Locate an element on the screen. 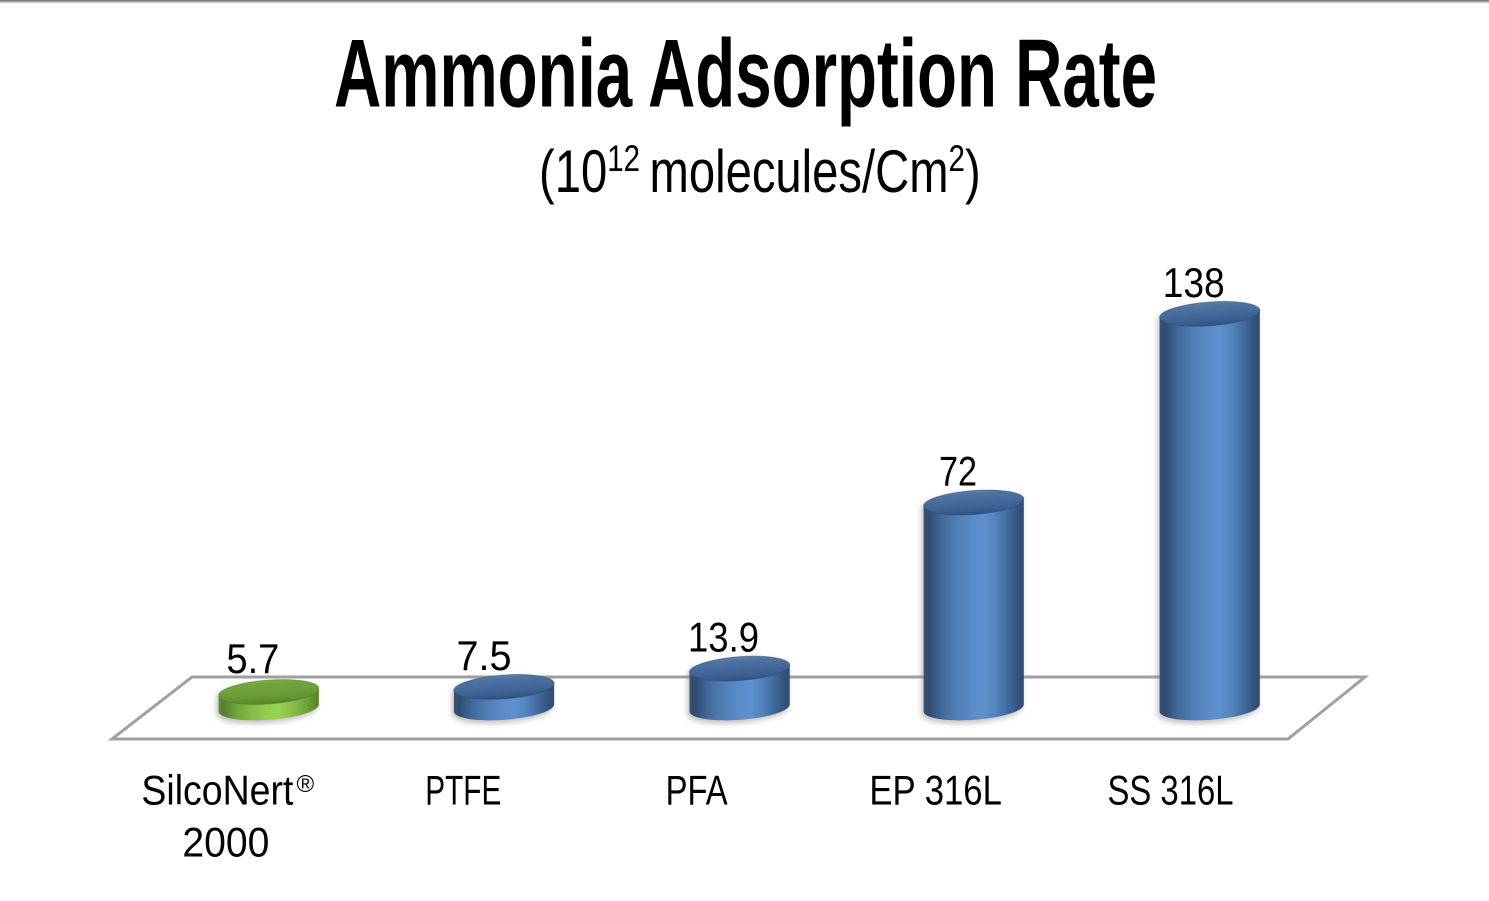 The image size is (1489, 901). svg-text: Ammonia Adsorption Rate is located at coordinates (745, 74).